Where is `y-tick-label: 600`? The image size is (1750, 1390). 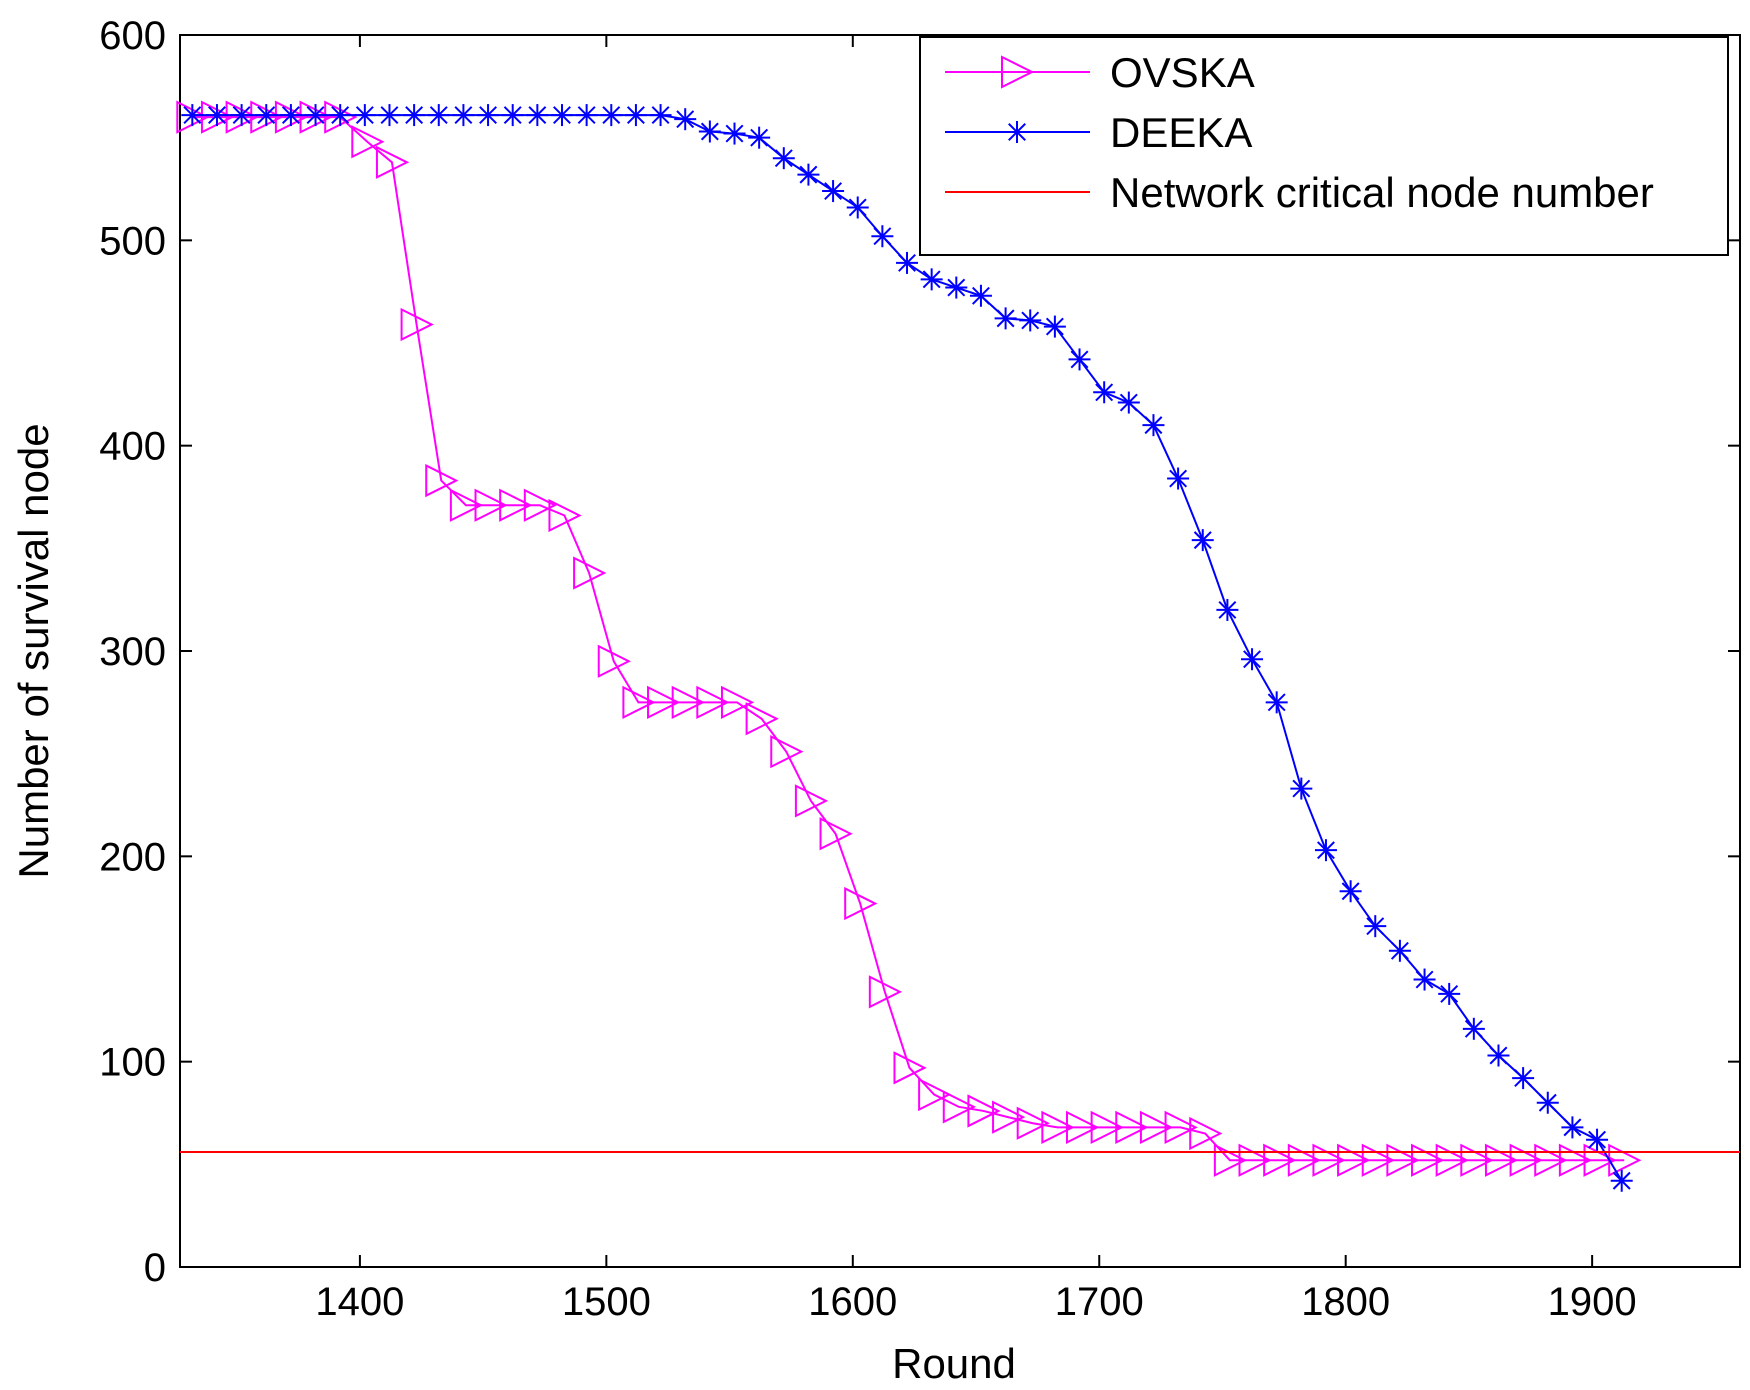 y-tick-label: 600 is located at coordinates (132, 36).